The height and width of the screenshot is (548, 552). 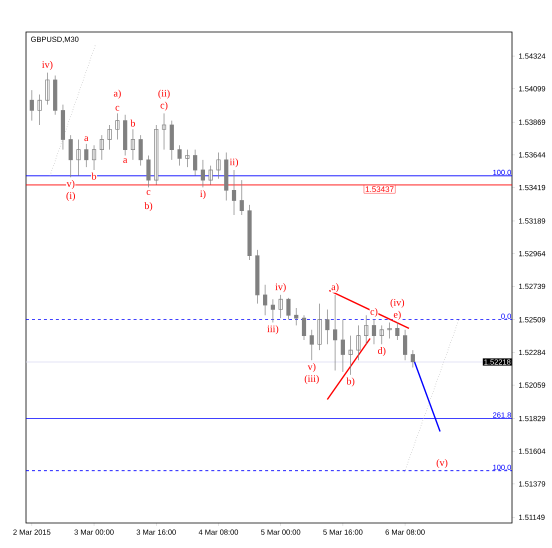 I want to click on annotation: (iv), so click(x=397, y=303).